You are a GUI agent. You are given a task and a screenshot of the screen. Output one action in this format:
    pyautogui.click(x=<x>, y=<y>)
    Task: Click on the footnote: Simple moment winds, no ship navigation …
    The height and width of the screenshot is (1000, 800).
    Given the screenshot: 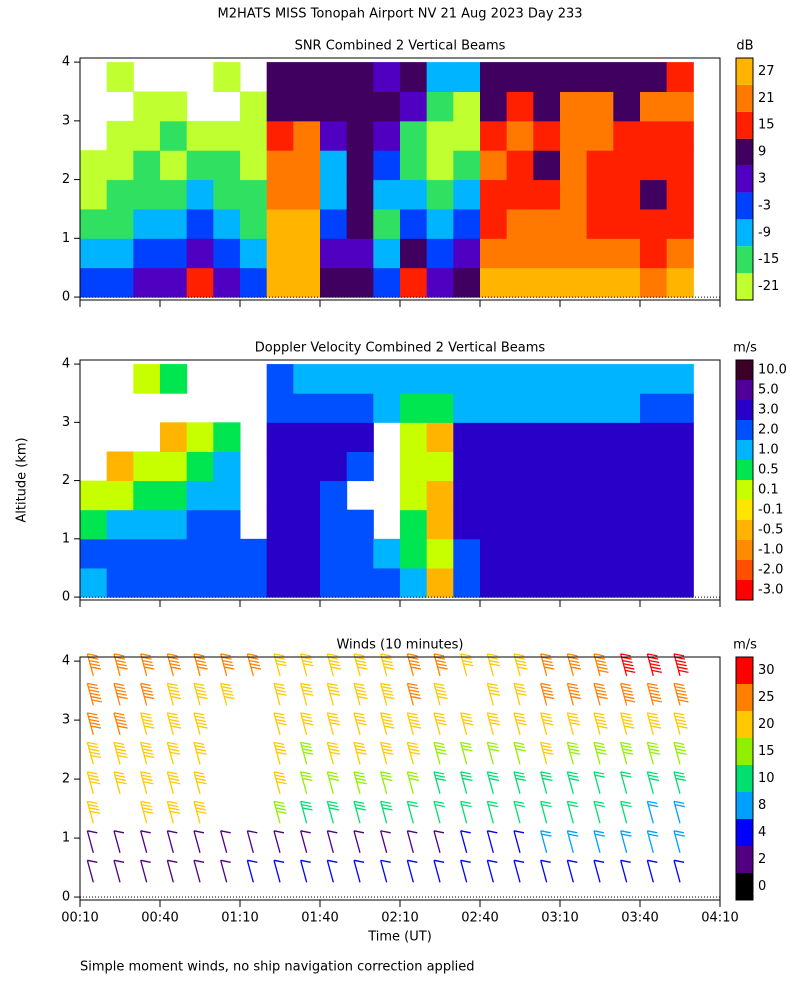 What is the action you would take?
    pyautogui.click(x=277, y=967)
    